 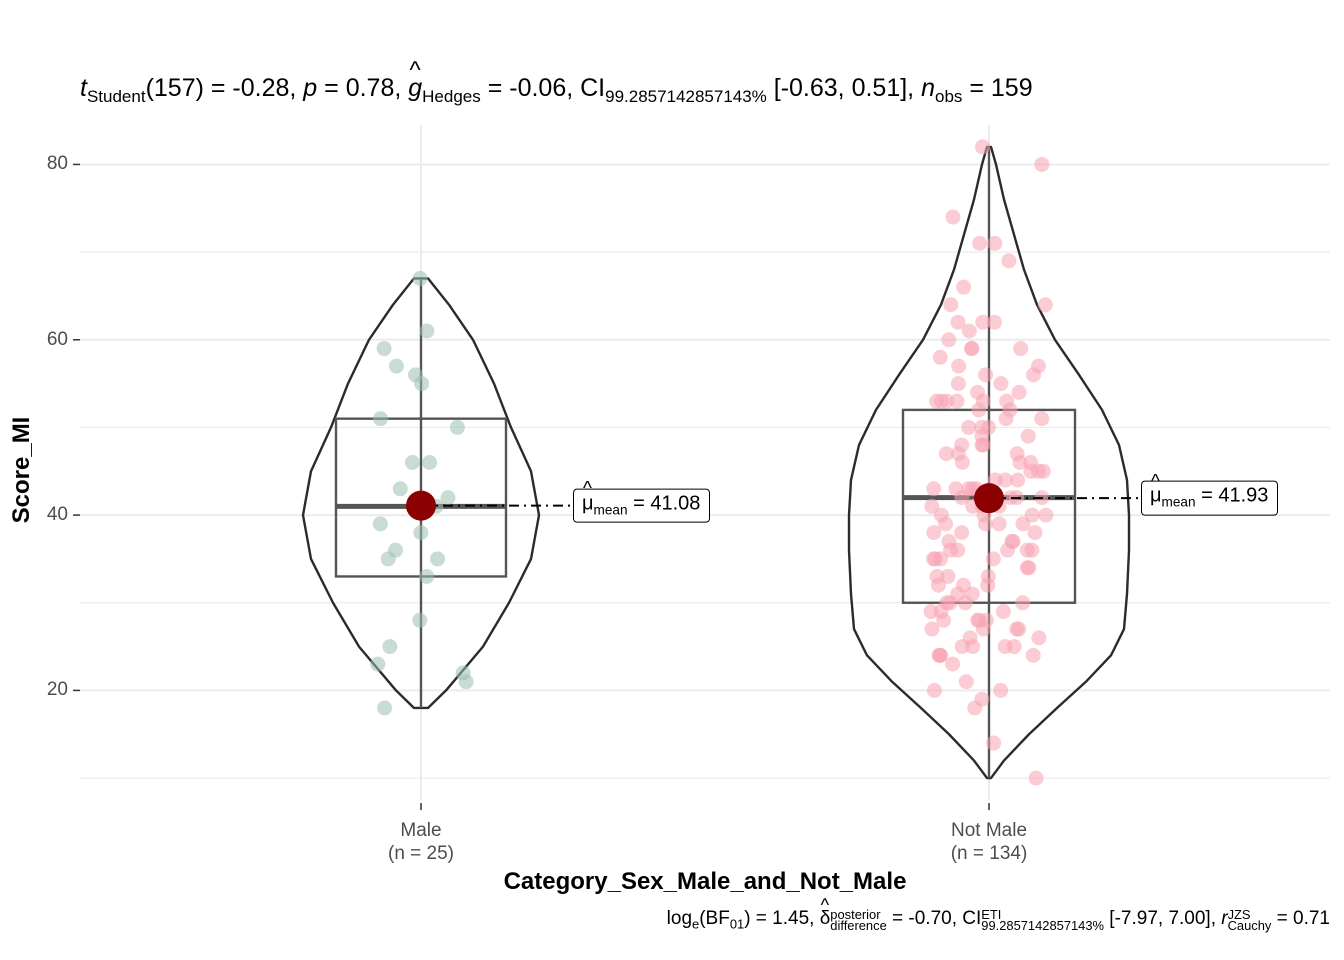 What do you see at coordinates (989, 842) in the screenshot?
I see `x-tick-label: Not Male (n = 134)` at bounding box center [989, 842].